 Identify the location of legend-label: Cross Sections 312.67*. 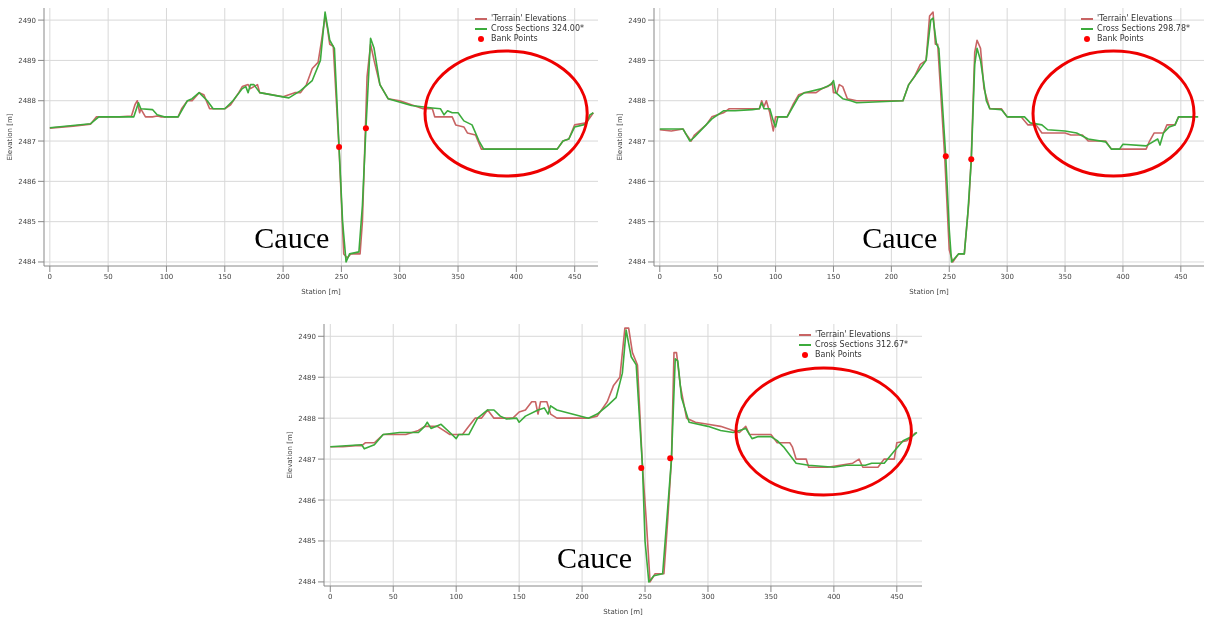
(861, 345).